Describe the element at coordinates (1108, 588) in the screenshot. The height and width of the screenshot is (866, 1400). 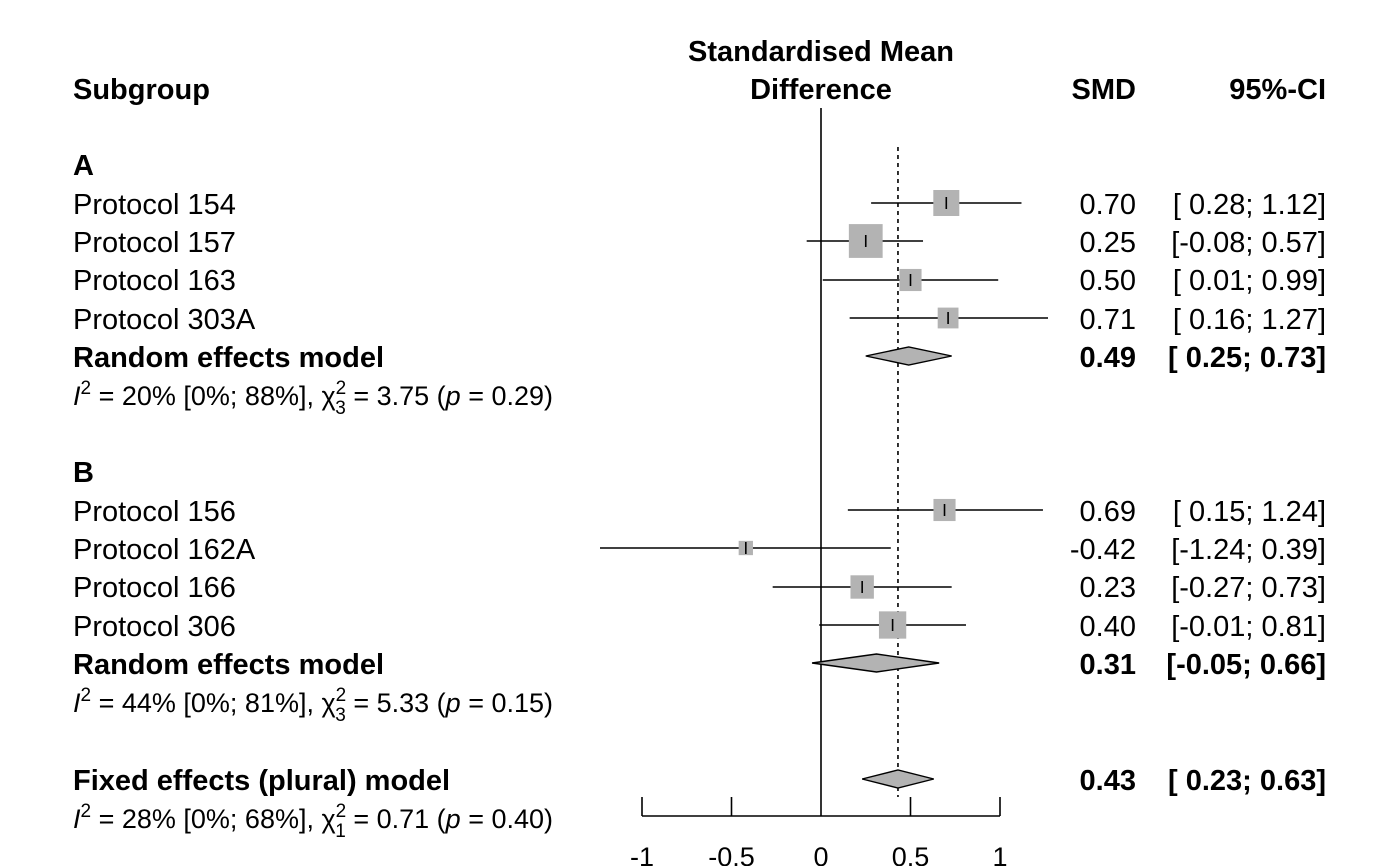
I see `study-smd: 0.23` at that location.